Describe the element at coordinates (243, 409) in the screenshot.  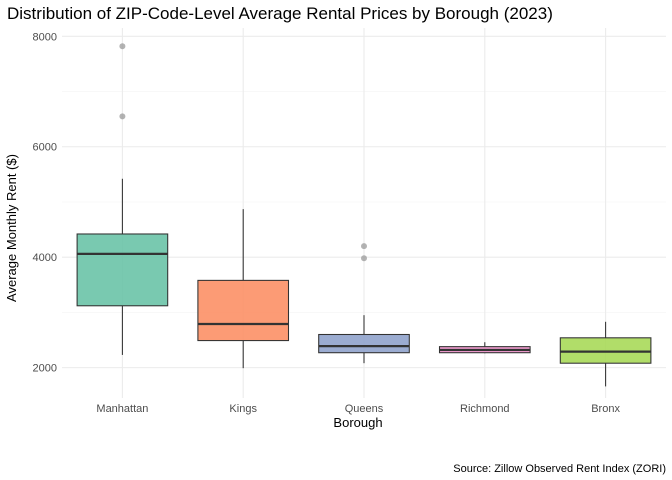
I see `x-tick-label: Kings` at that location.